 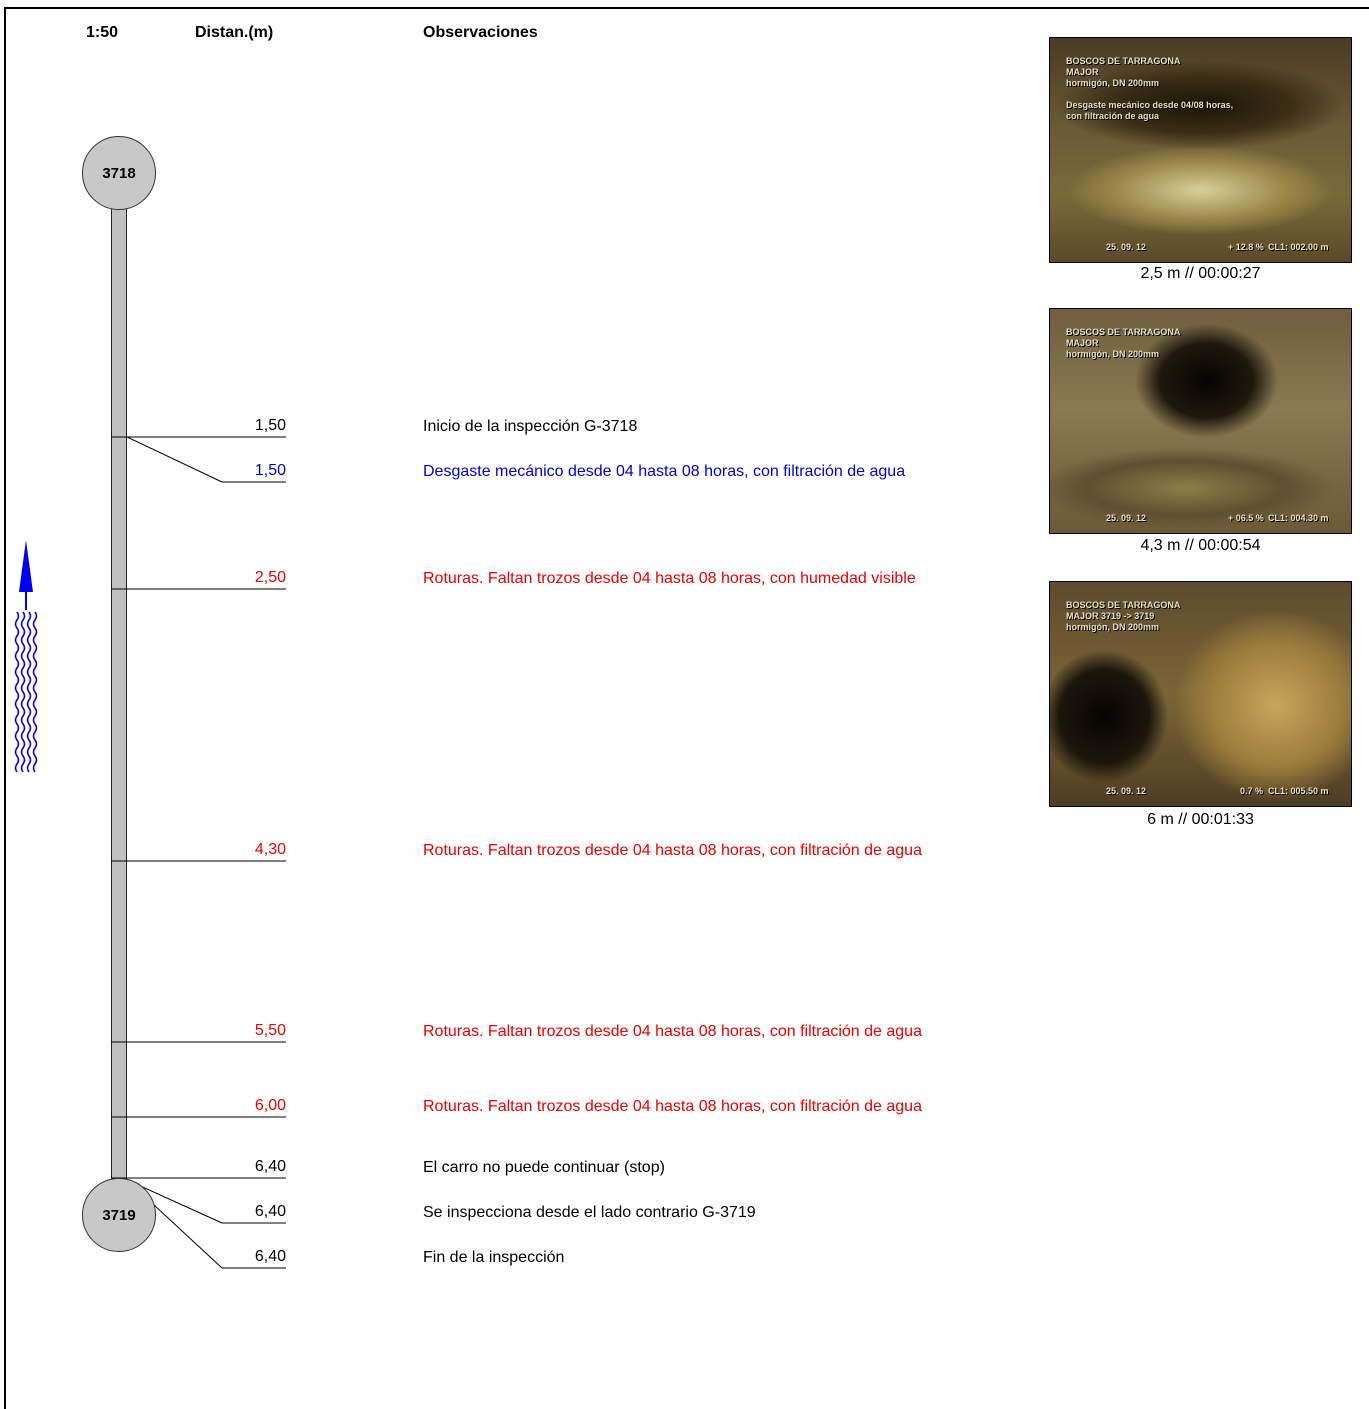 I want to click on distance-value: 5,50, so click(x=270, y=1030).